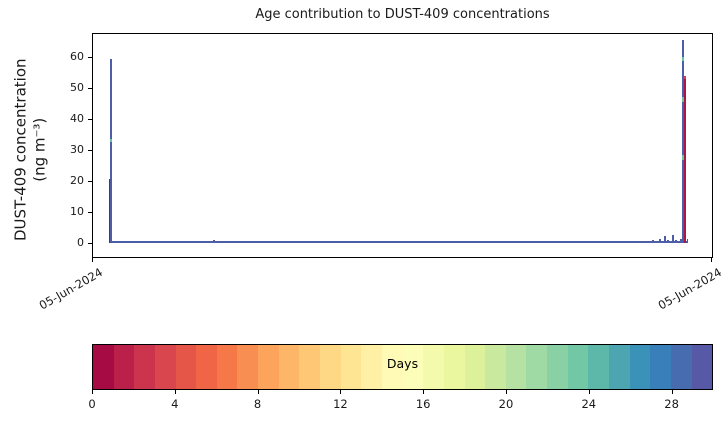 This screenshot has width=721, height=425. What do you see at coordinates (92, 404) in the screenshot?
I see `colorbar-tick-label: 0` at bounding box center [92, 404].